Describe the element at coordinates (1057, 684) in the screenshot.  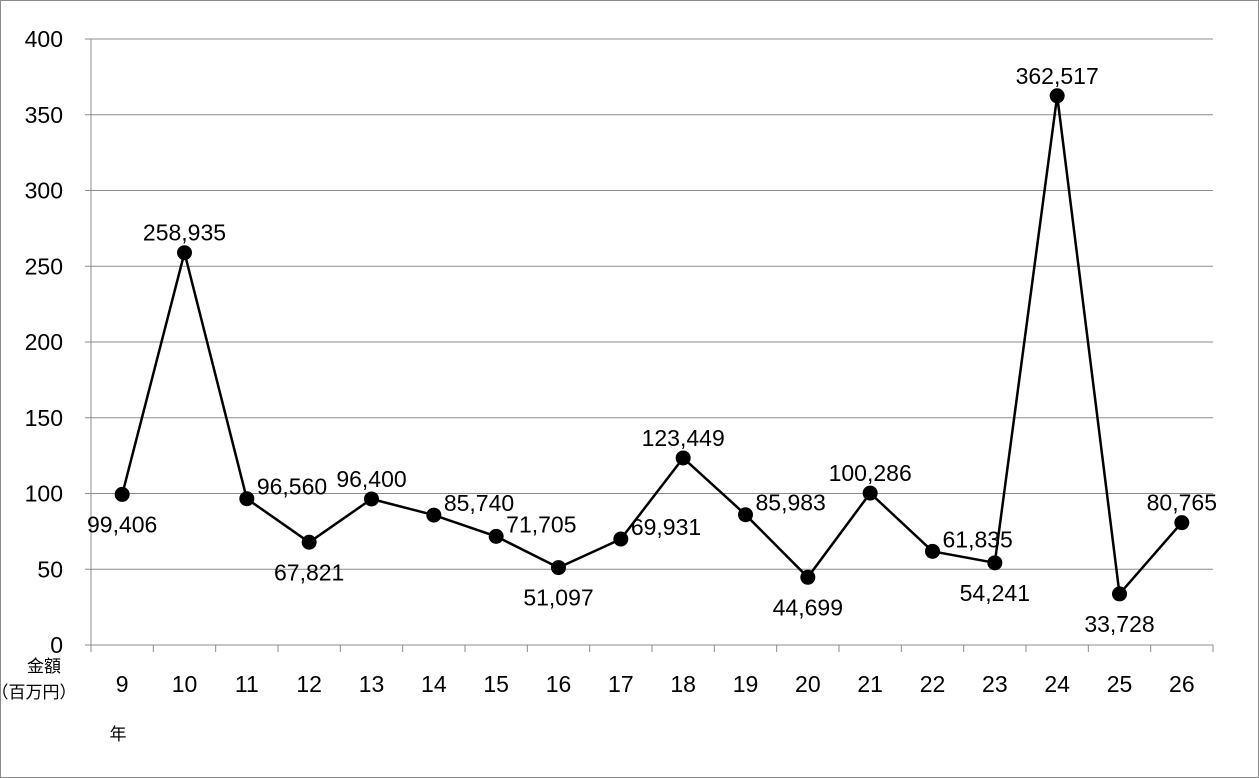
I see `x-tick-label: 24` at that location.